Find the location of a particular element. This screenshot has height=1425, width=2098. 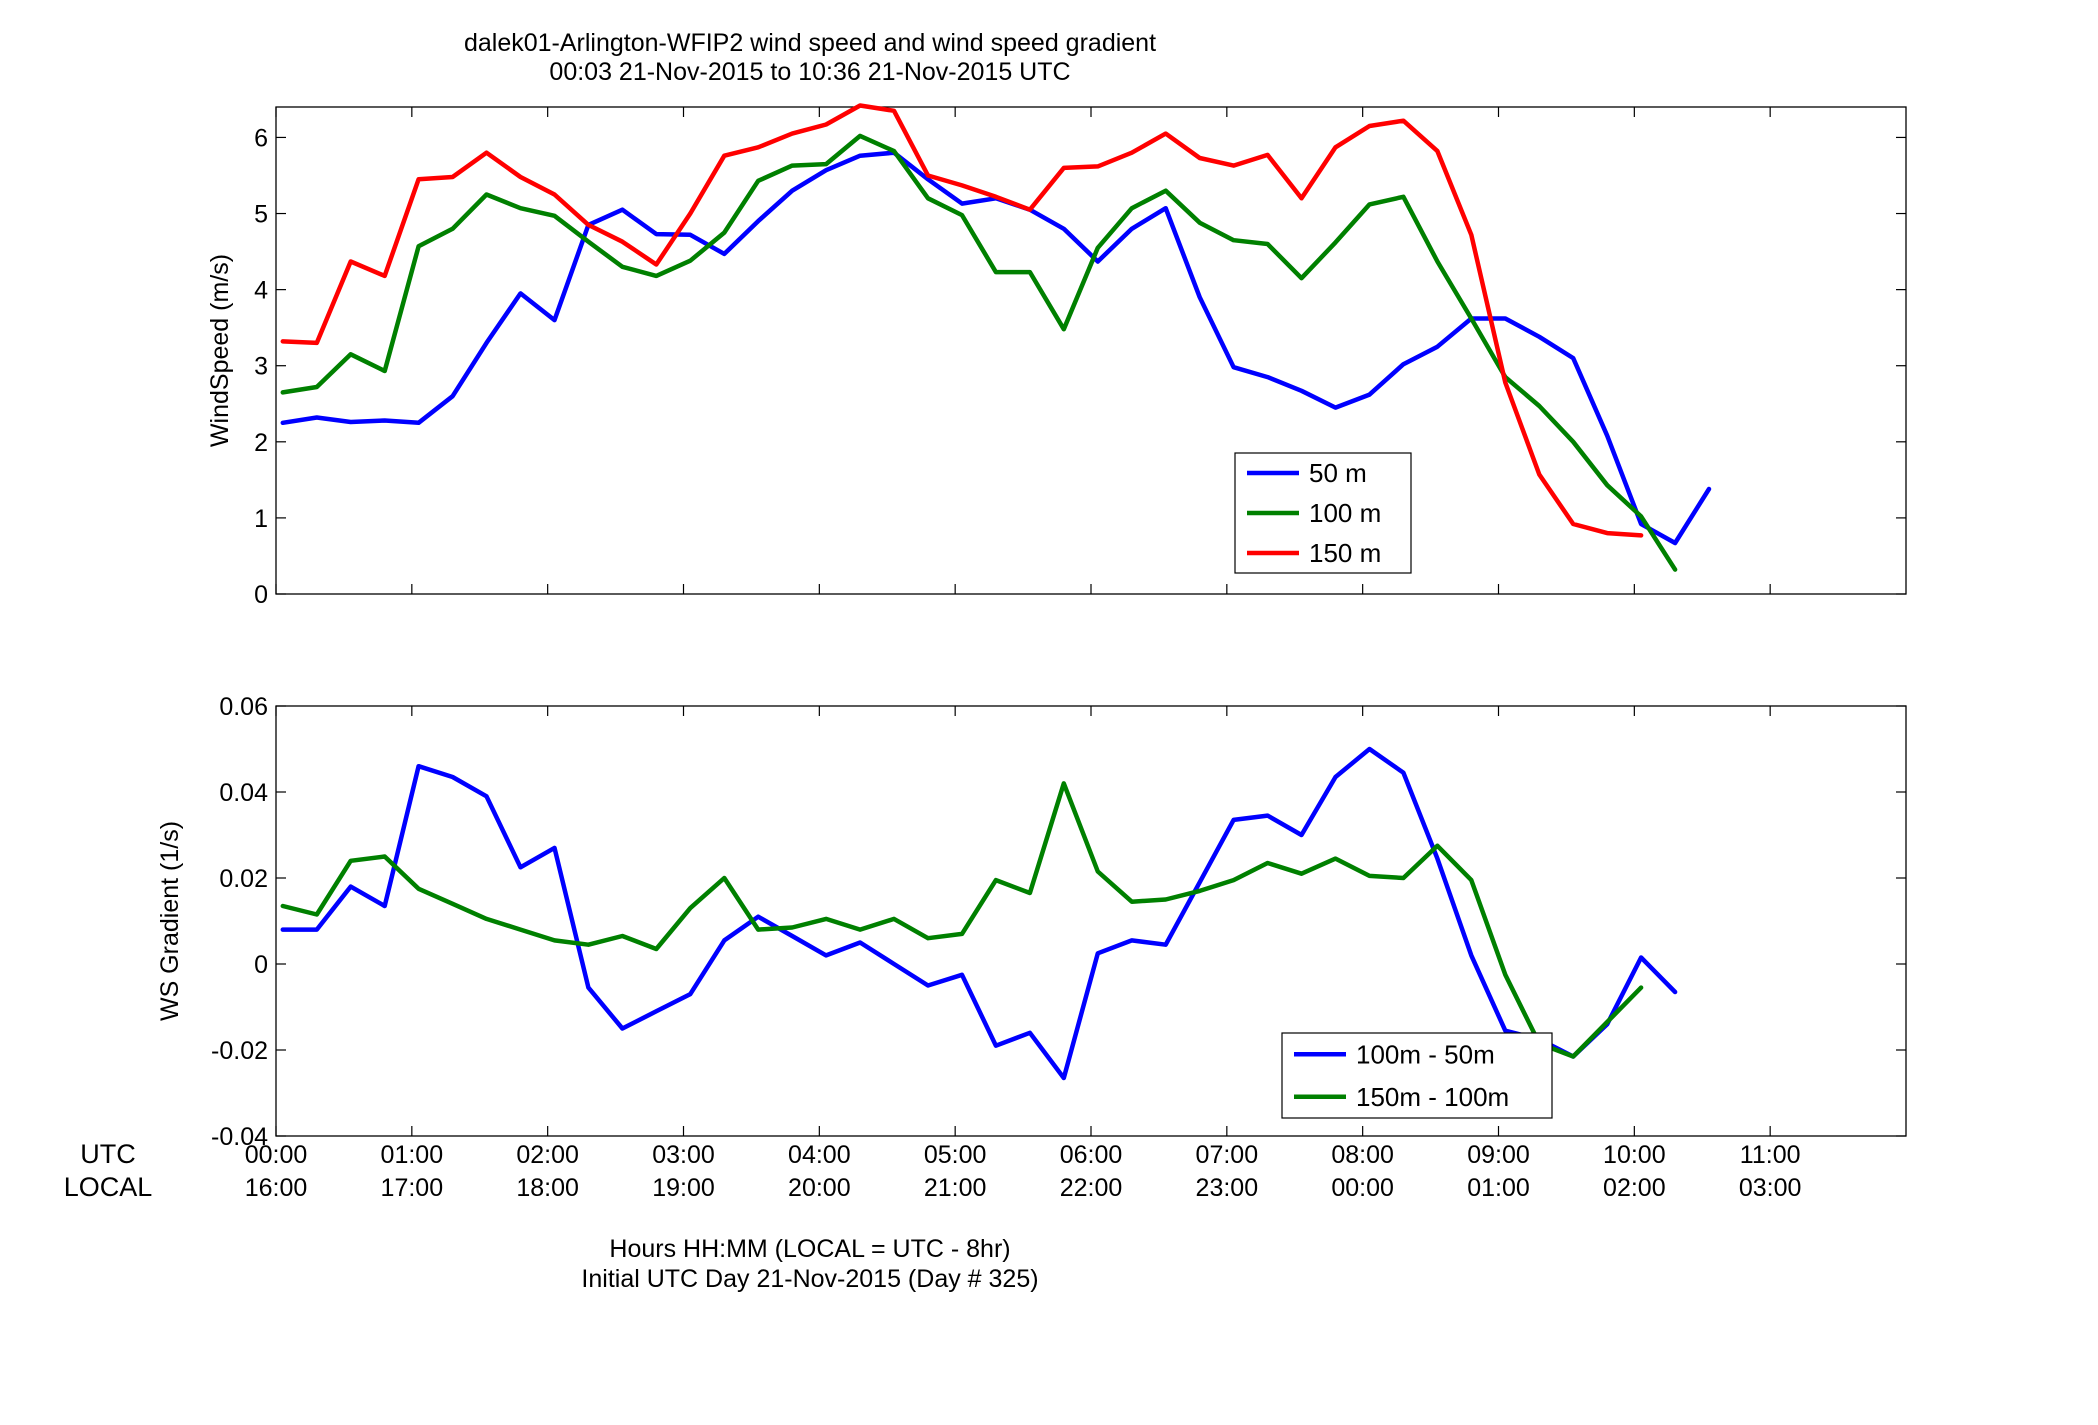

utc-tick-label: 03:00 is located at coordinates (683, 1155).